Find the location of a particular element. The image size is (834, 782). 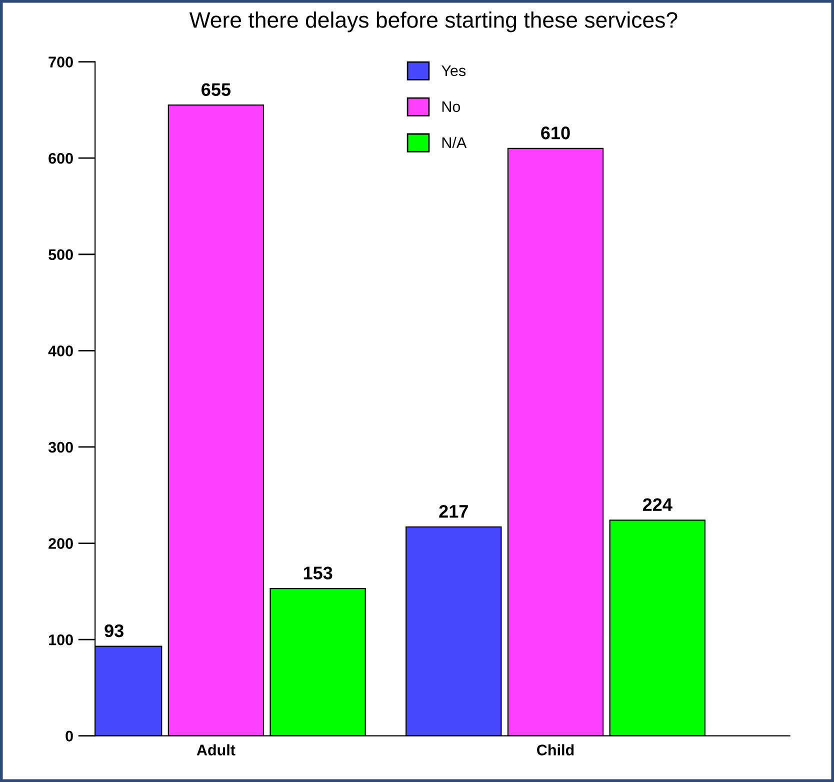

y-tick-label: 0 is located at coordinates (69, 736).